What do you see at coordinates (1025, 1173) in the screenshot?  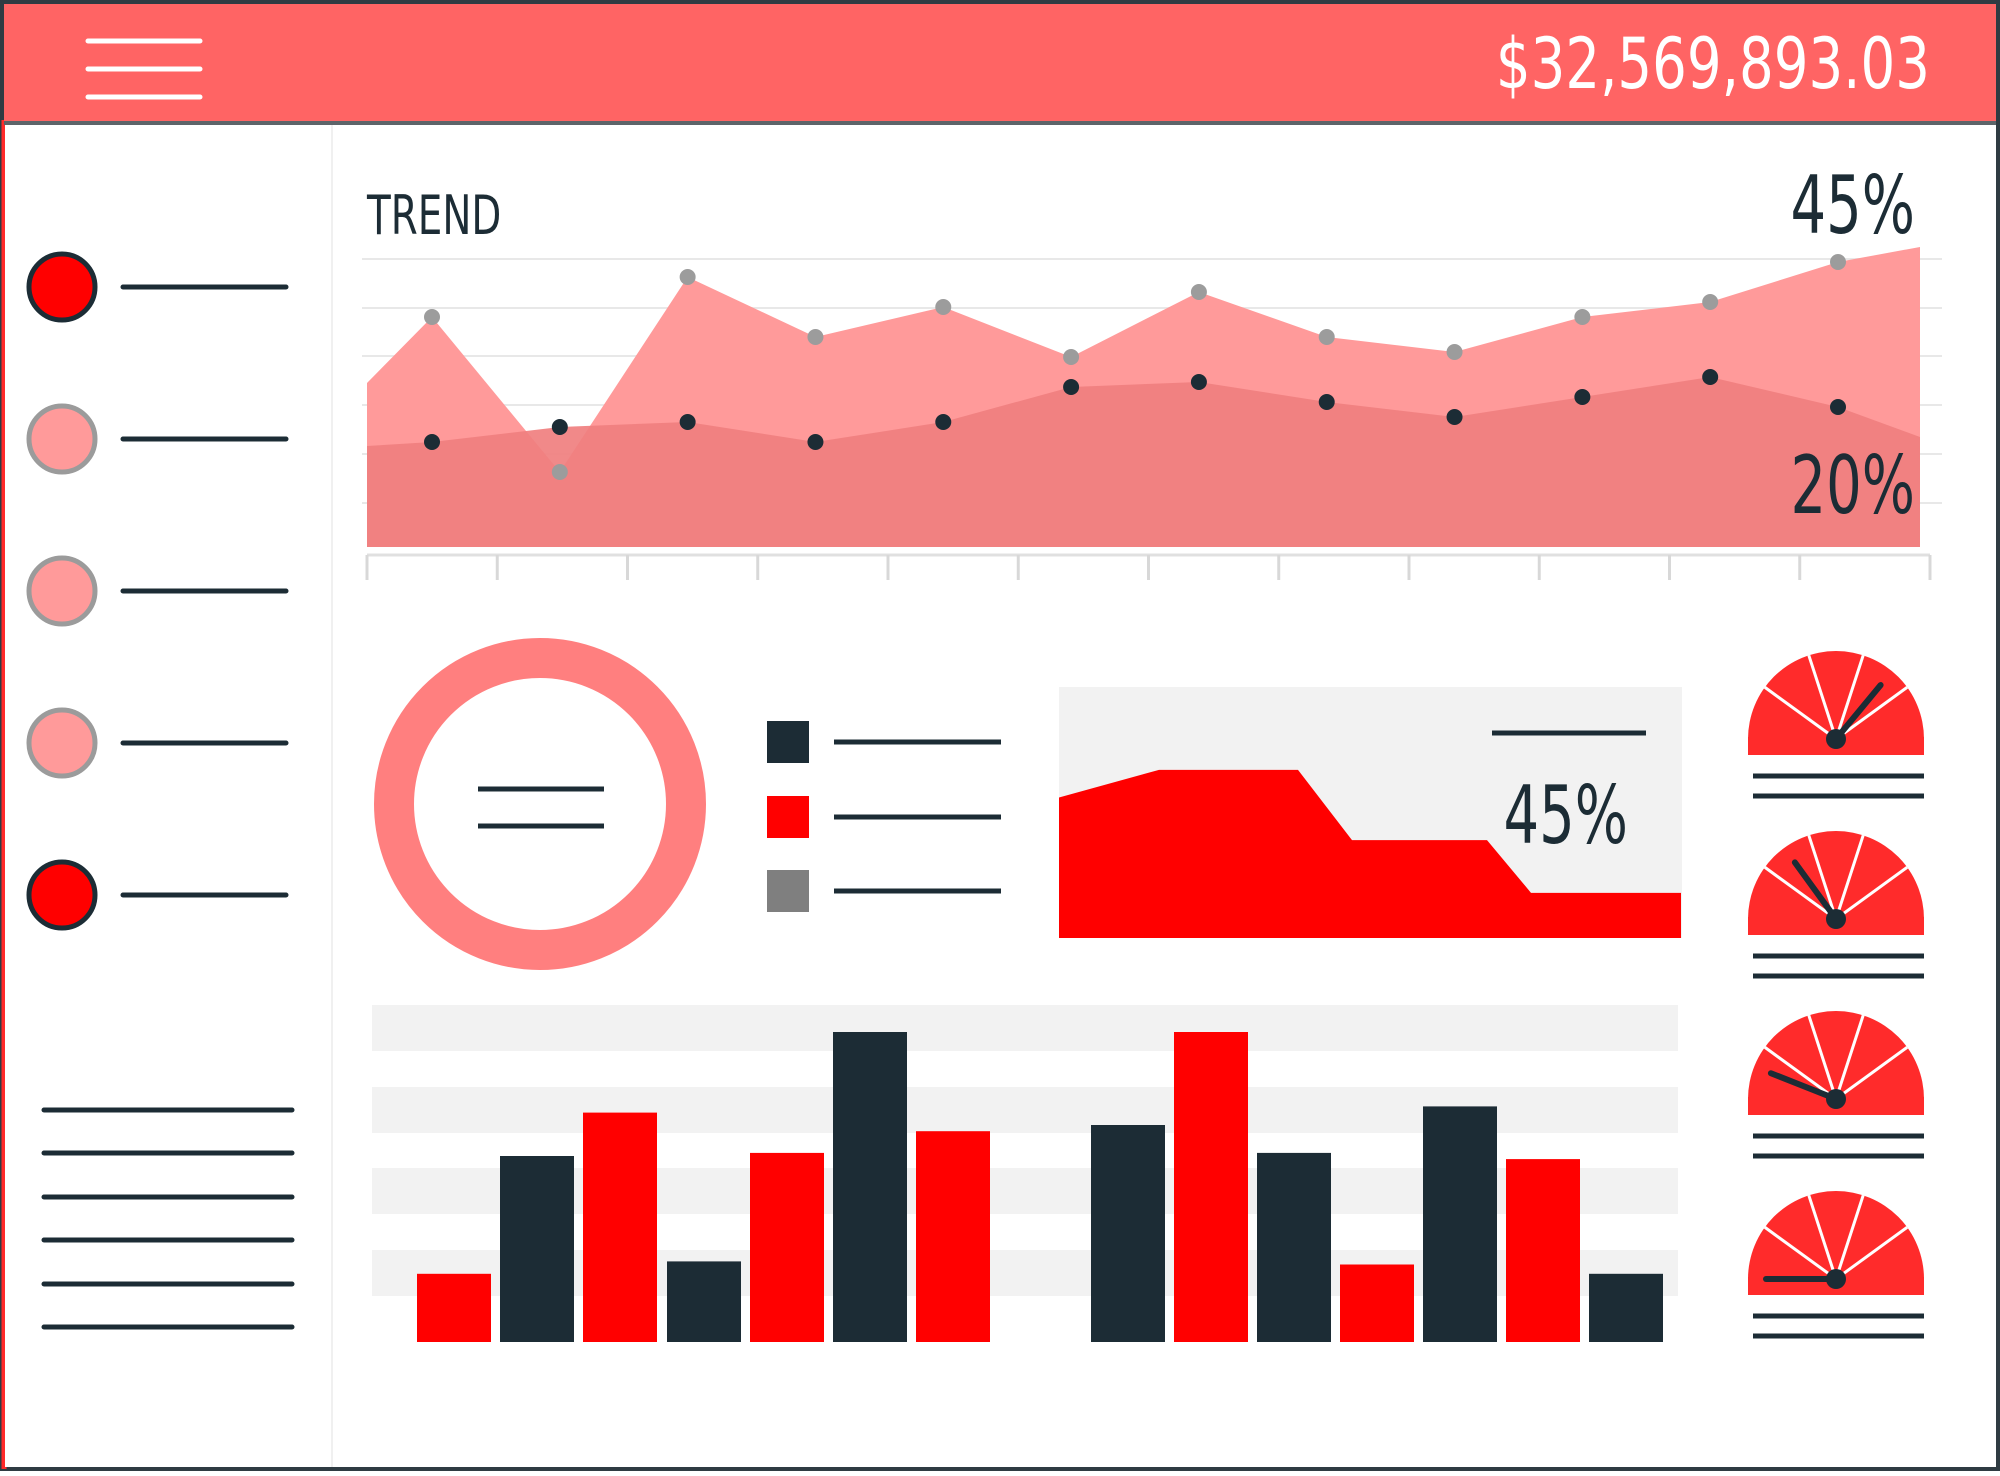 I see `bar-chart` at bounding box center [1025, 1173].